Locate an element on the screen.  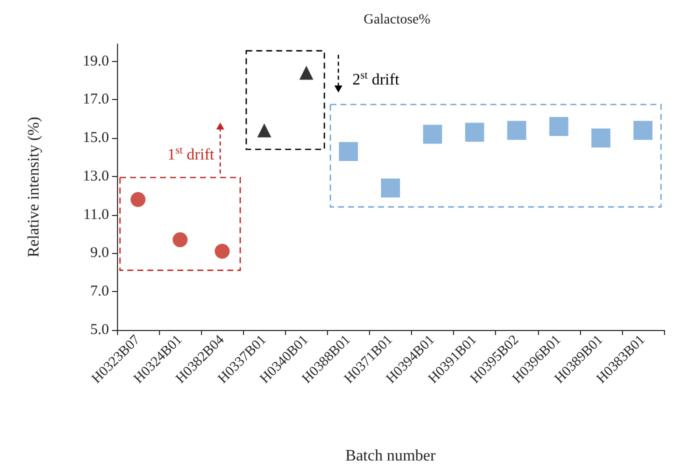
chart-title: Galactose% is located at coordinates (397, 20).